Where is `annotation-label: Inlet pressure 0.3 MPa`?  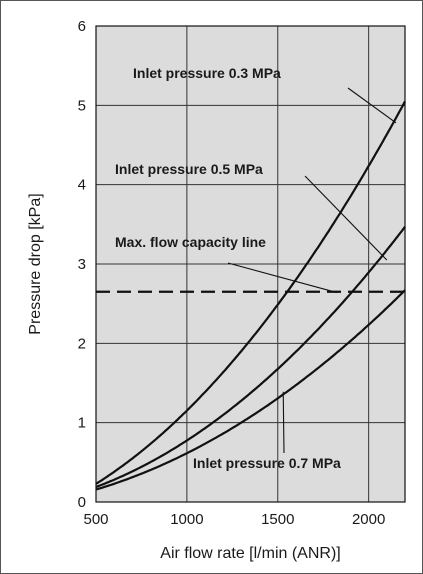 annotation-label: Inlet pressure 0.3 MPa is located at coordinates (207, 73).